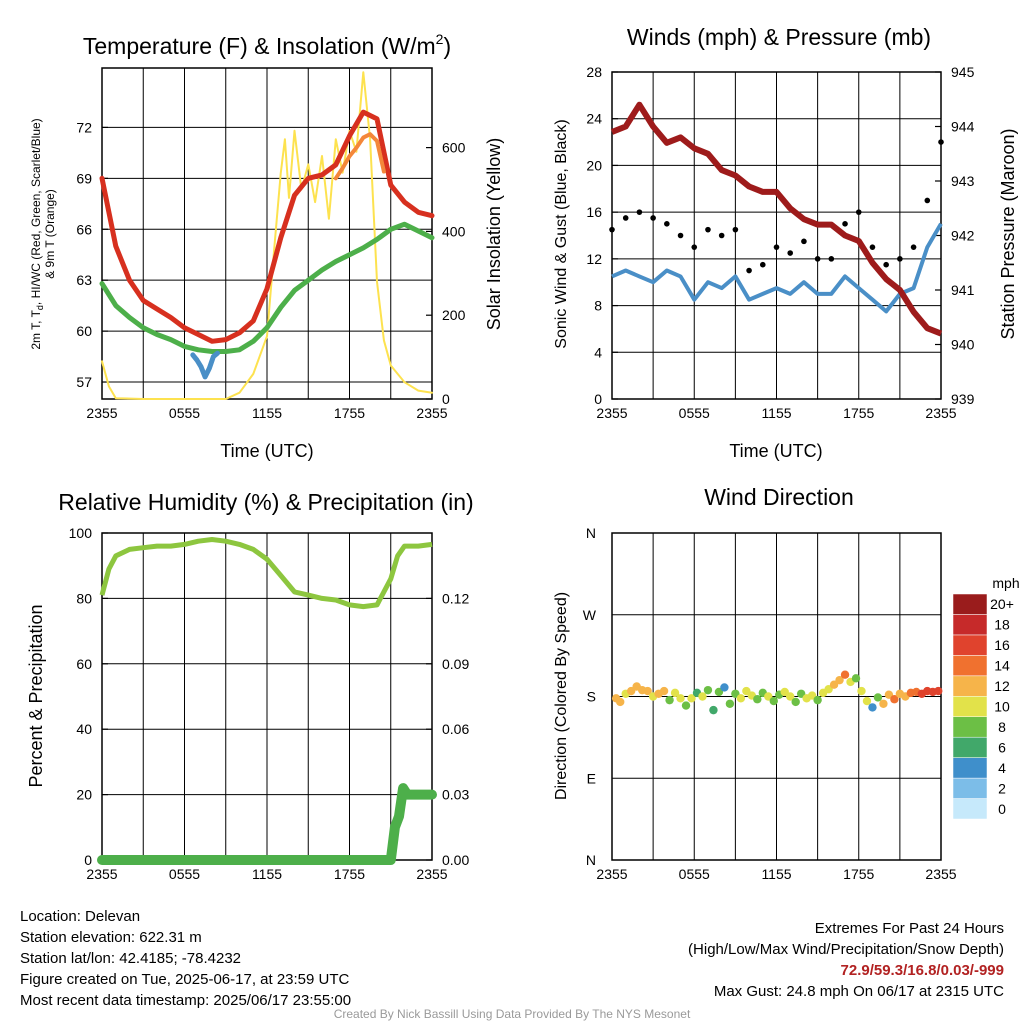 The image size is (1024, 1024). What do you see at coordinates (858, 874) in the screenshot?
I see `wdir-x-tick-label: 1755` at bounding box center [858, 874].